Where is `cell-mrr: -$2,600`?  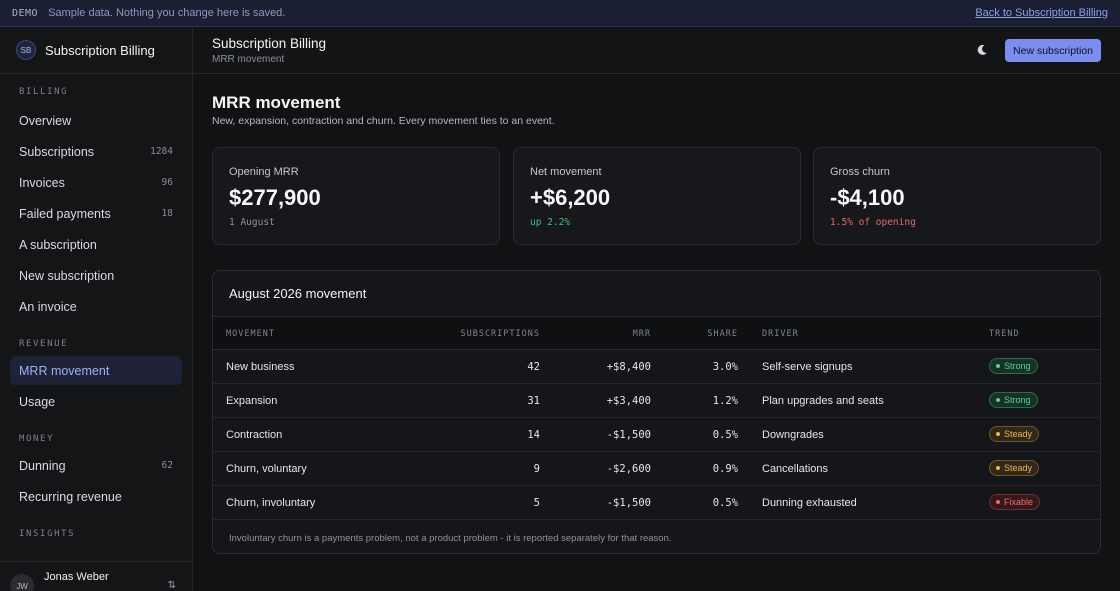 cell-mrr: -$2,600 is located at coordinates (628, 469).